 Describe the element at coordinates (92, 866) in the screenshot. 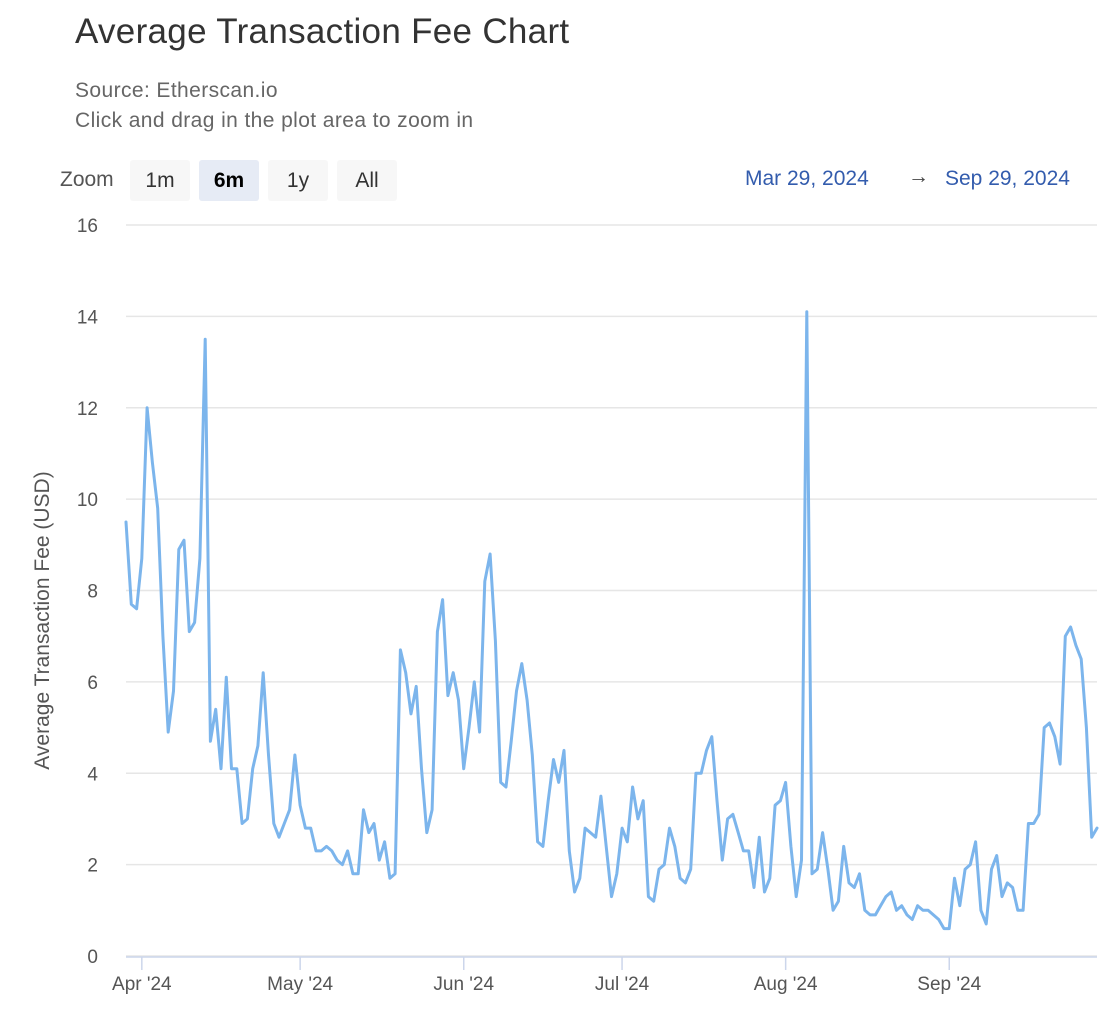

I see `y-tick-label: 2` at that location.